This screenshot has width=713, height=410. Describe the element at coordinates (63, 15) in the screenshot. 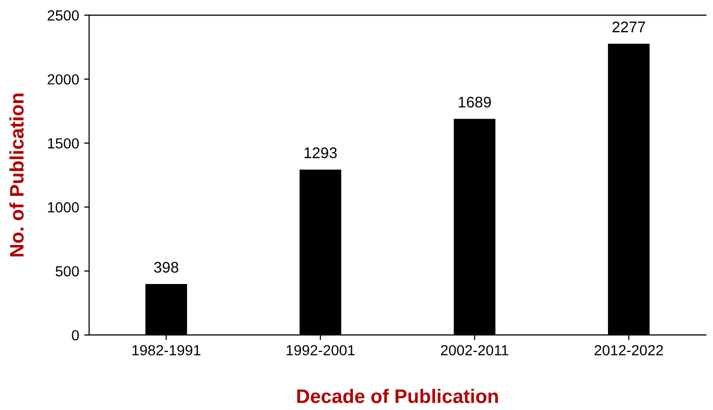

I see `y-tick-label: 2500` at that location.